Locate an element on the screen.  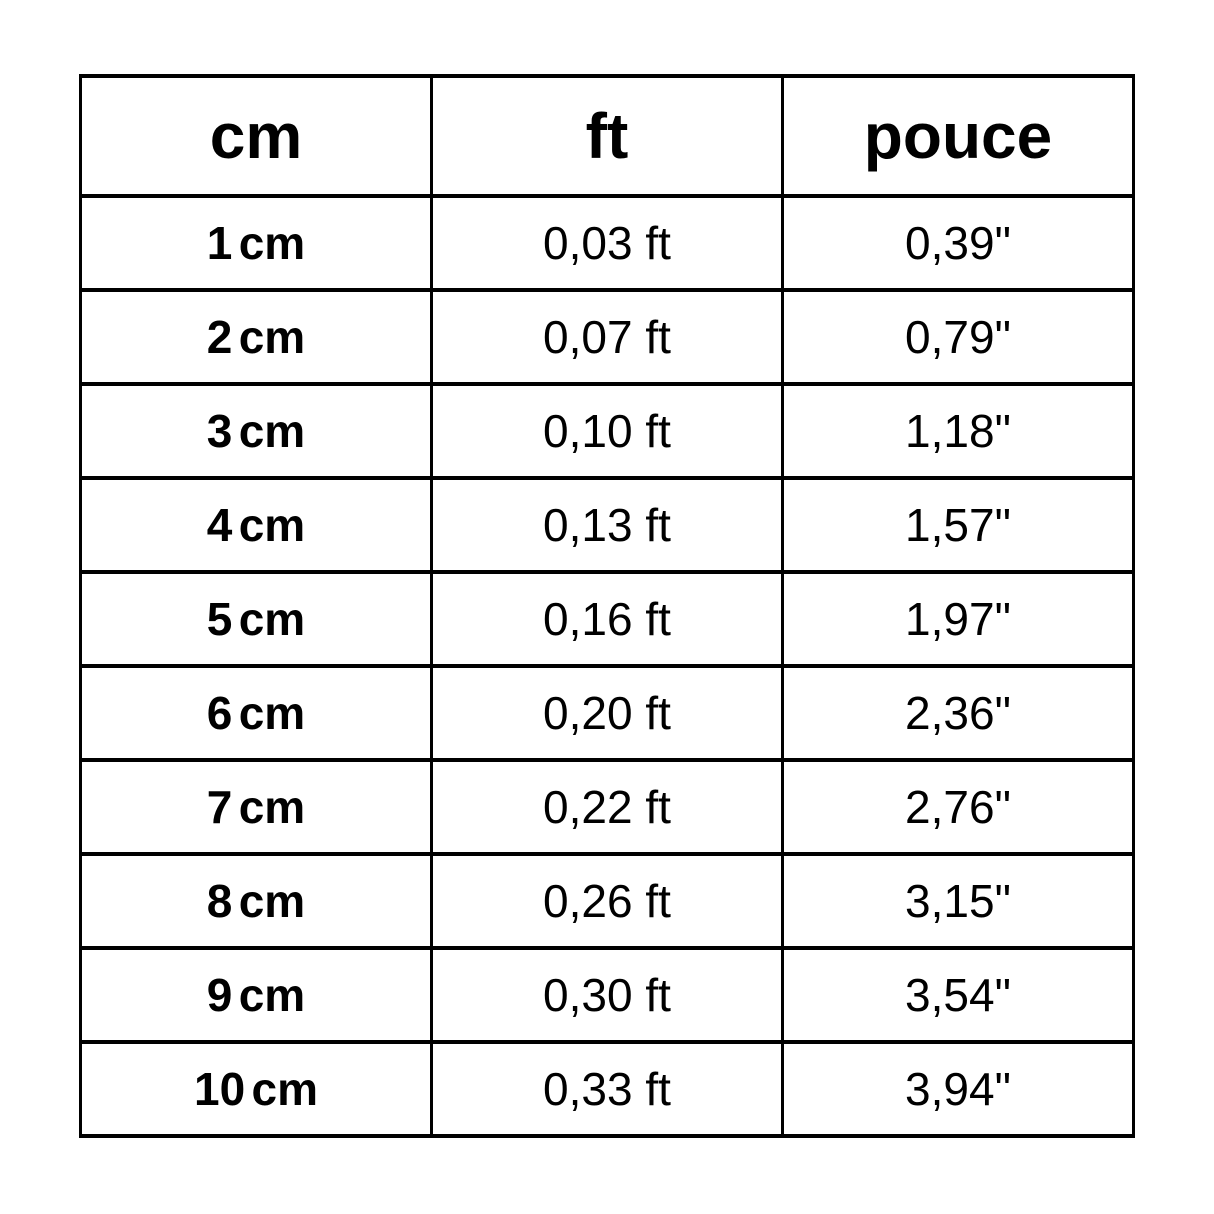
cell-ft: 0,30 ft is located at coordinates (606, 995).